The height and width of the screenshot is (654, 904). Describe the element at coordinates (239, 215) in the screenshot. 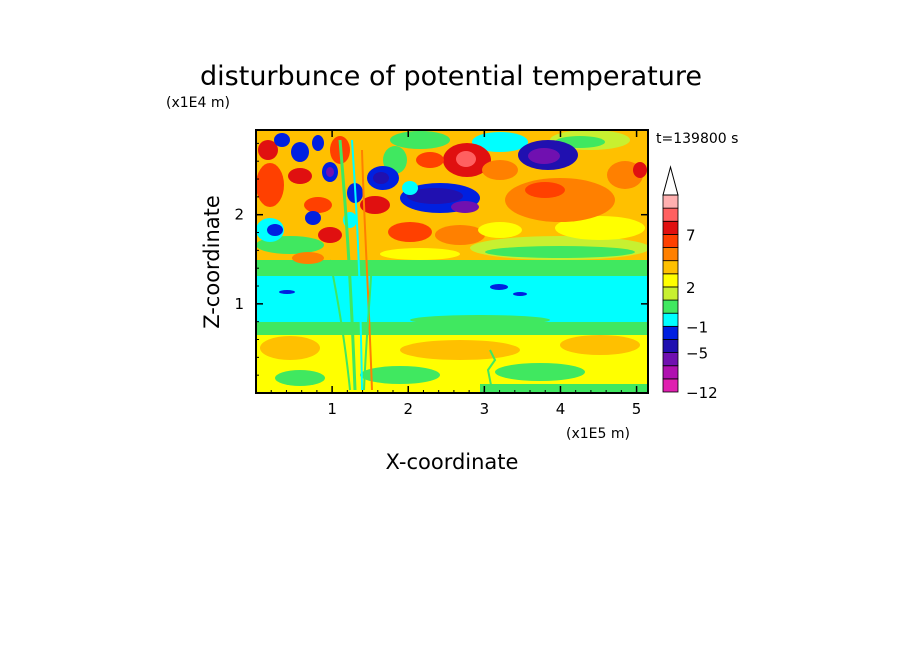

I see `y-tick-label: 2` at that location.